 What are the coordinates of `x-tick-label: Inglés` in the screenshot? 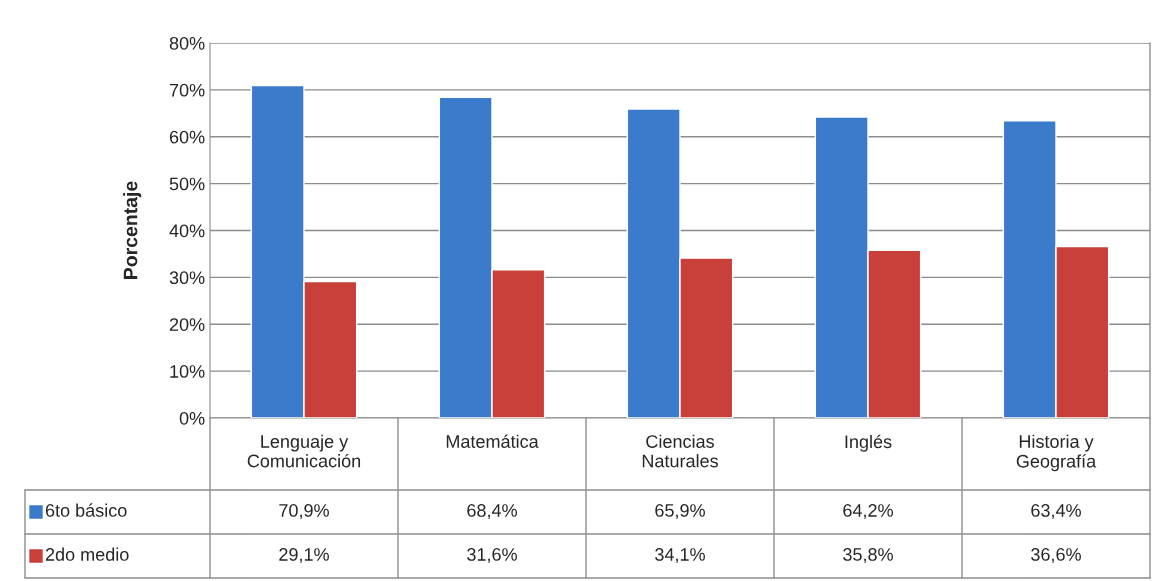 It's located at (868, 443).